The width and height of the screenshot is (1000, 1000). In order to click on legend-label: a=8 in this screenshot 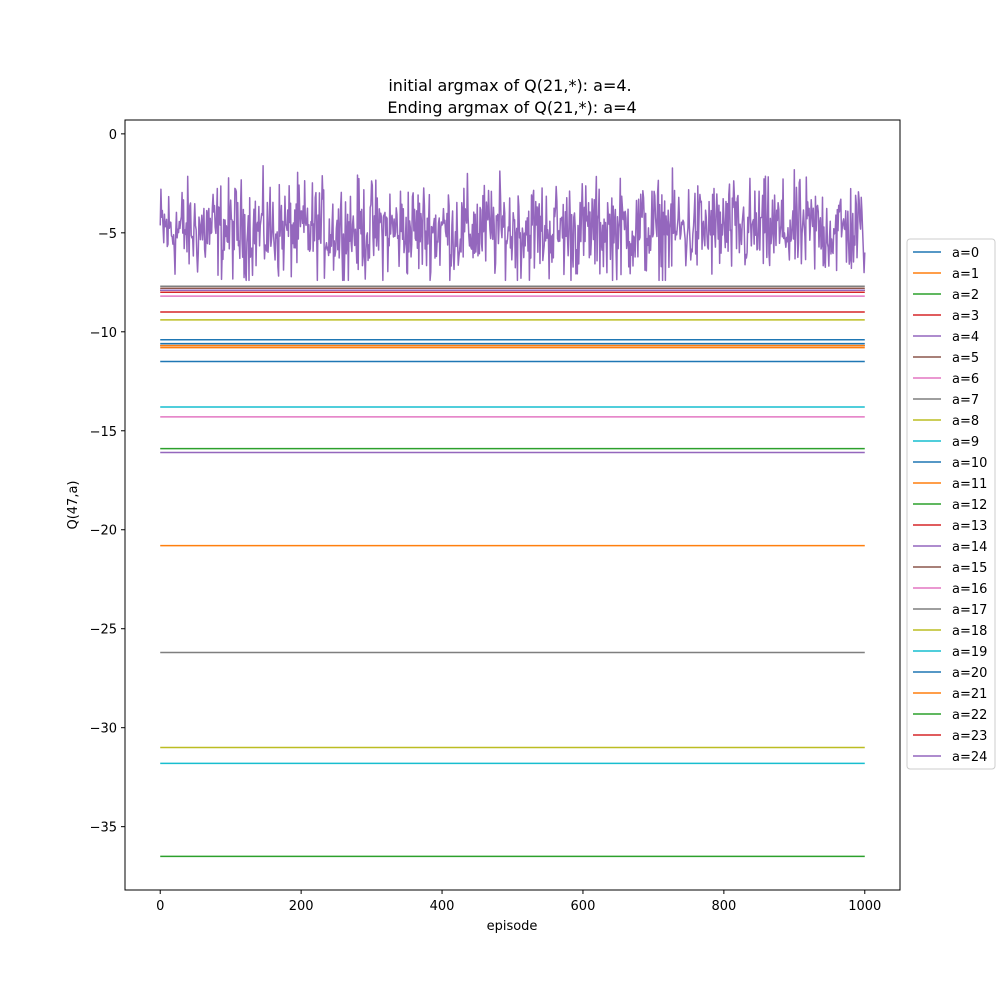, I will do `click(965, 421)`.